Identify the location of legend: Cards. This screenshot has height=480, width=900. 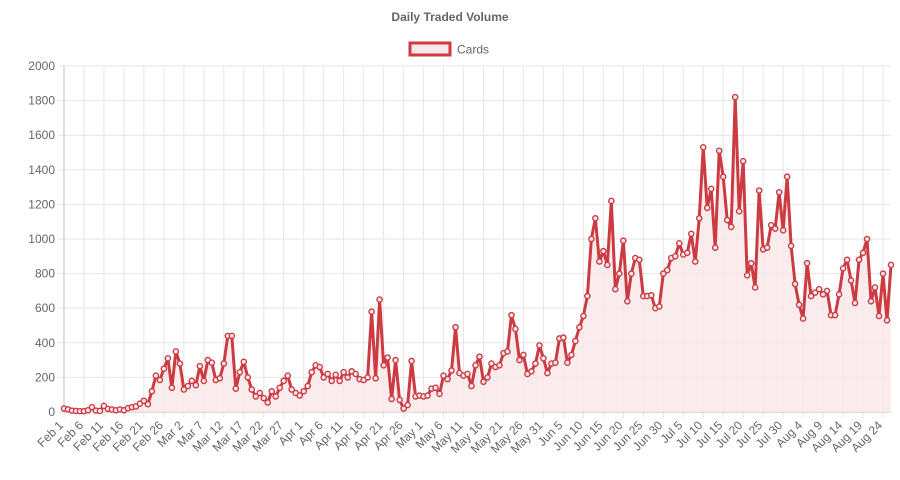
(448, 49).